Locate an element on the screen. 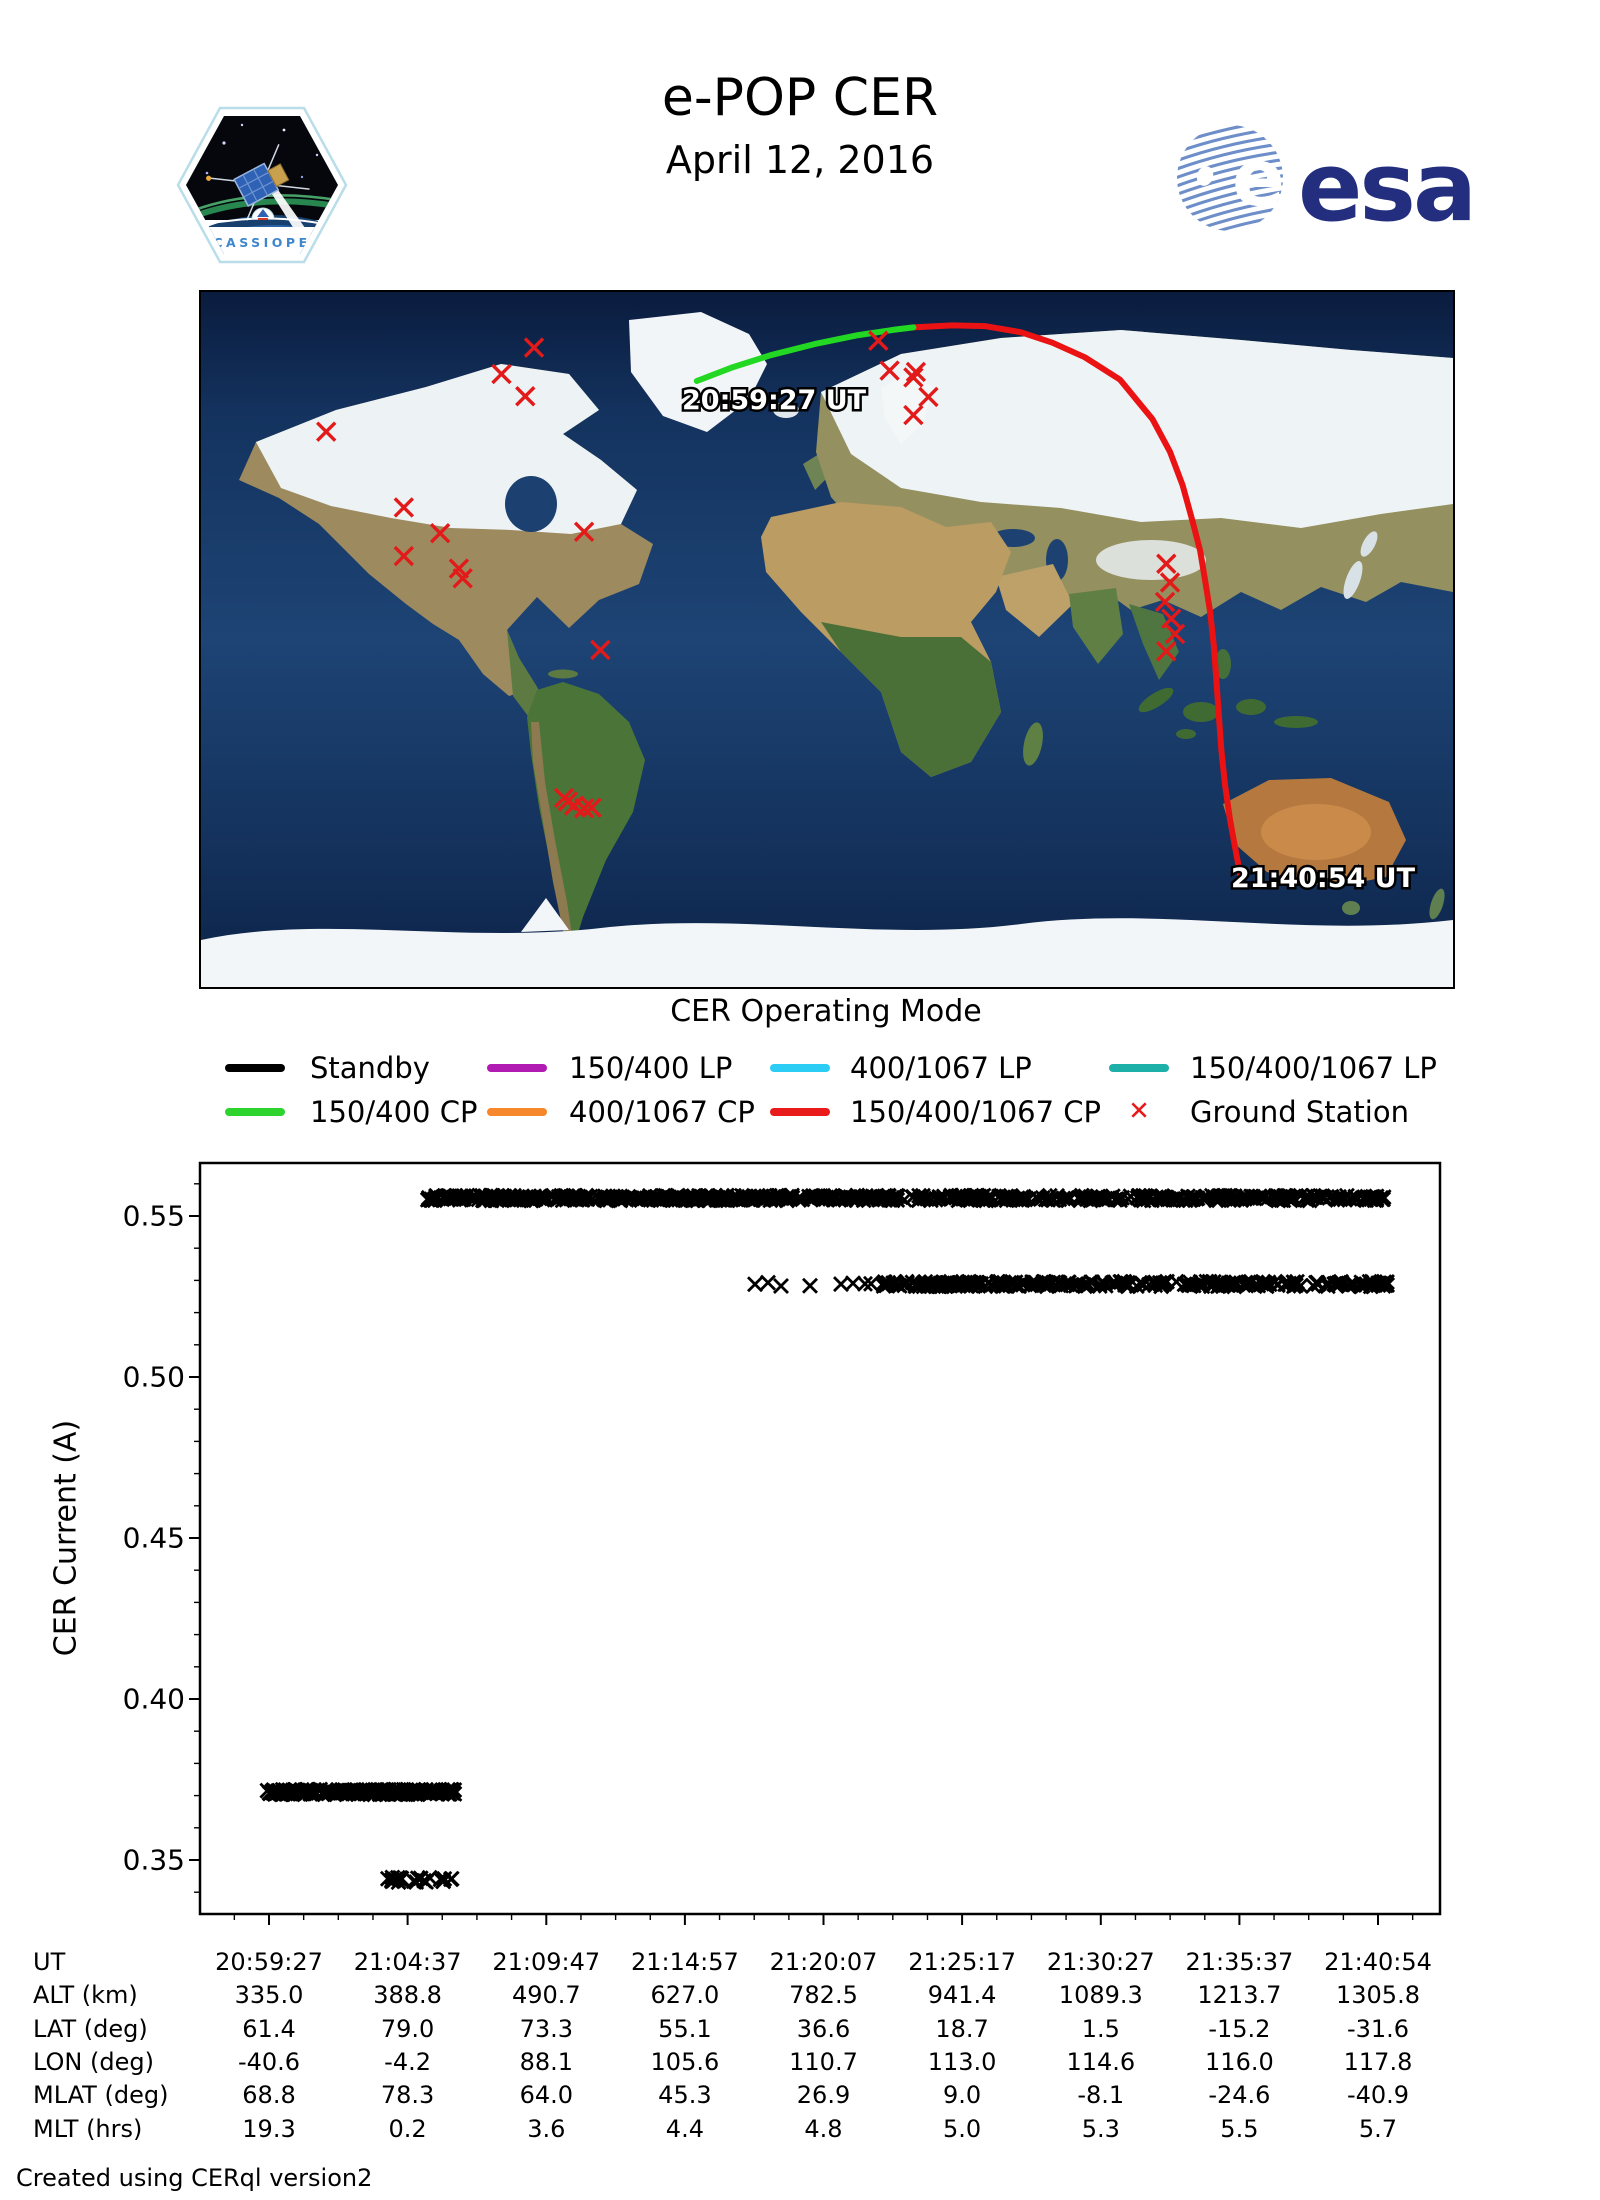  table-cell: 335.0 is located at coordinates (269, 1995).